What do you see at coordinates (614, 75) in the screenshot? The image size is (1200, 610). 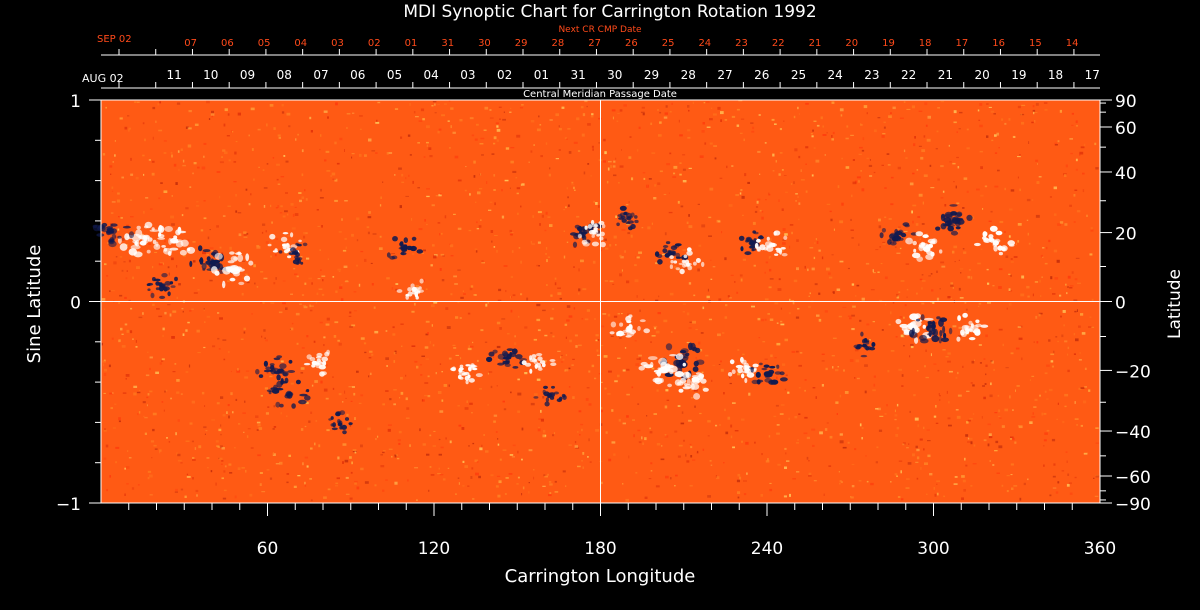 I see `top-date-label: 30` at bounding box center [614, 75].